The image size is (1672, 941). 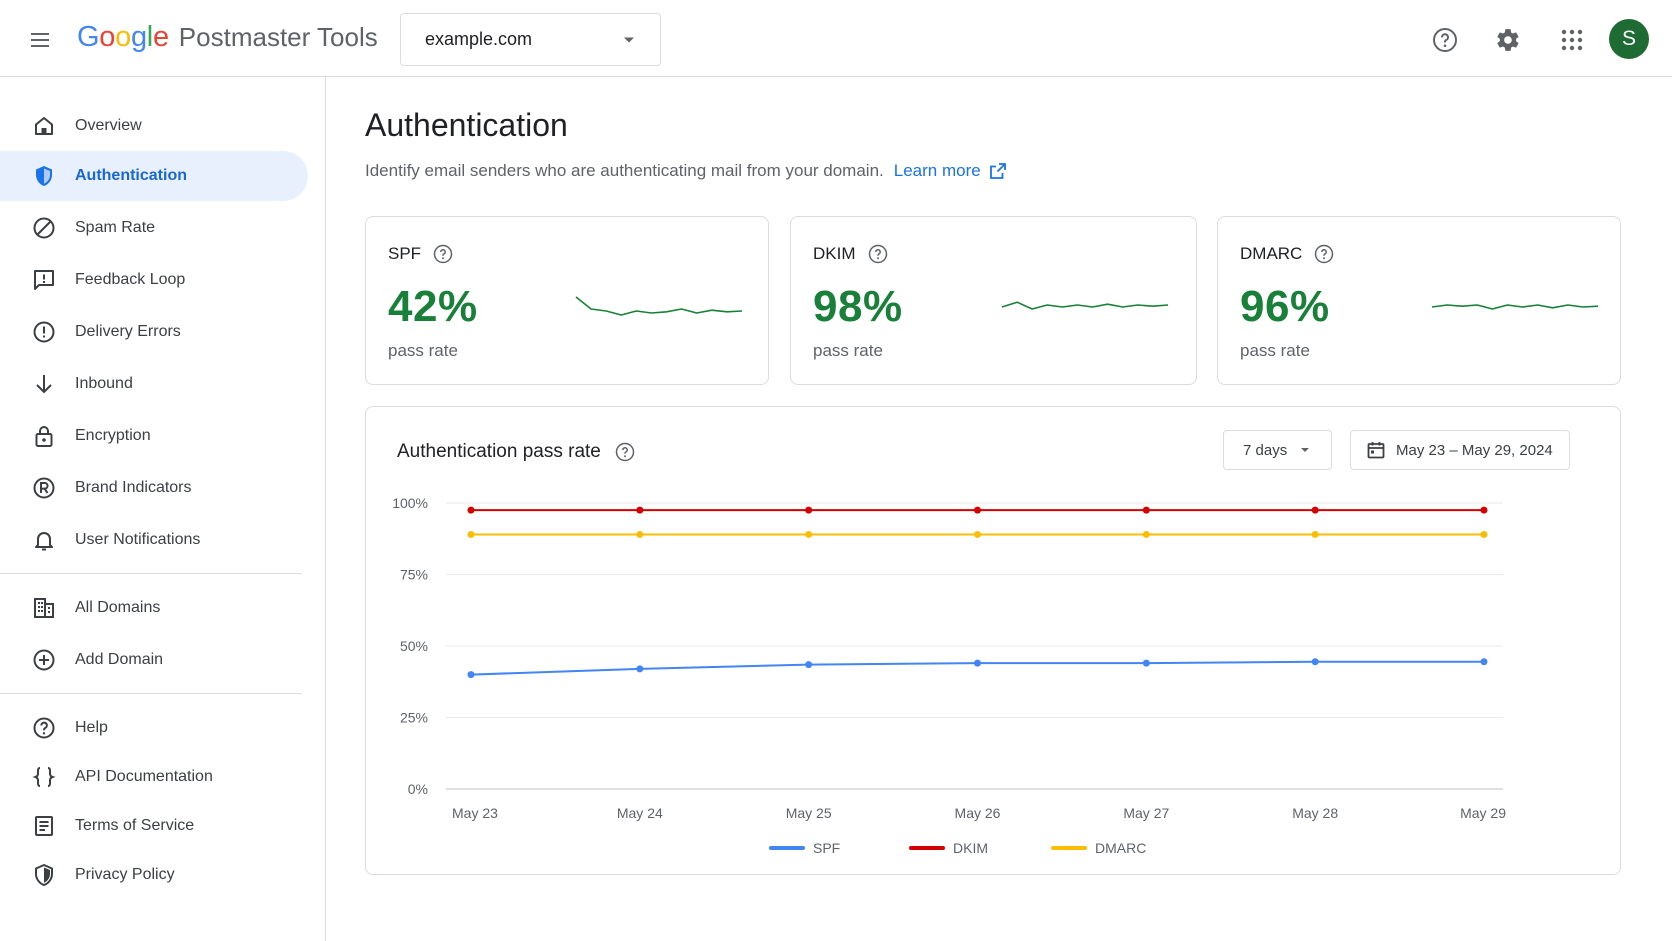 What do you see at coordinates (466, 125) in the screenshot?
I see `page-title: Authentication` at bounding box center [466, 125].